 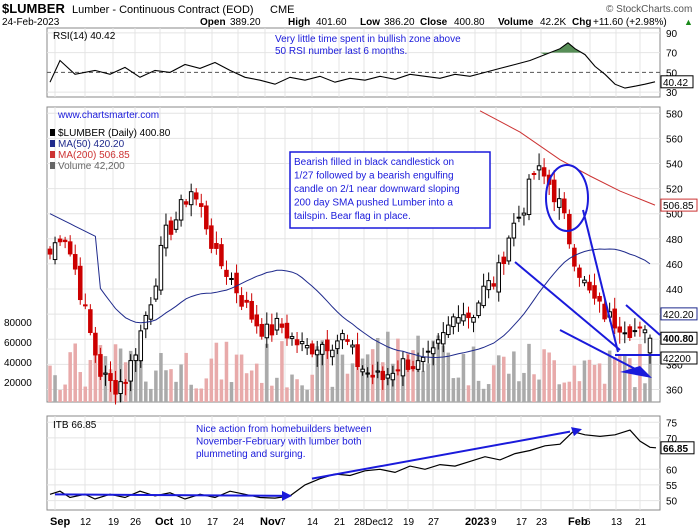 I want to click on itb-arrow-1-icon, so click(x=287, y=495).